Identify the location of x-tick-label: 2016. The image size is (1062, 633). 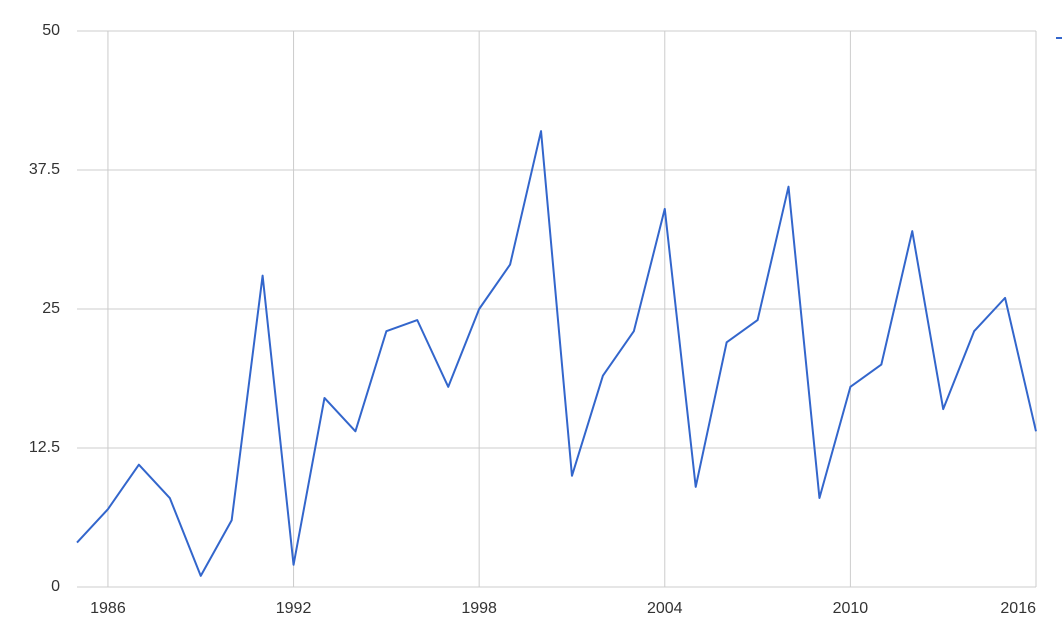
(1018, 608).